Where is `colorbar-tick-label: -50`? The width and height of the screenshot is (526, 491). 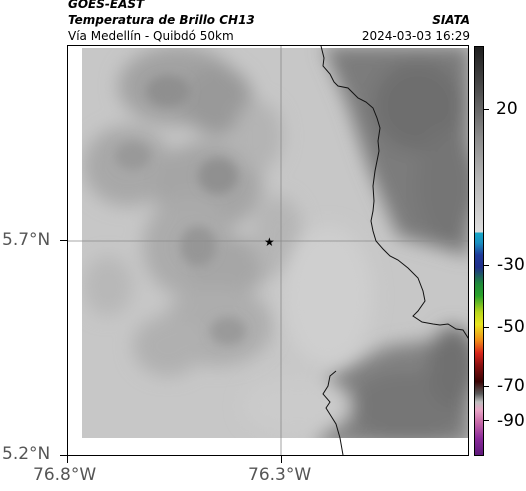 colorbar-tick-label: -50 is located at coordinates (511, 327).